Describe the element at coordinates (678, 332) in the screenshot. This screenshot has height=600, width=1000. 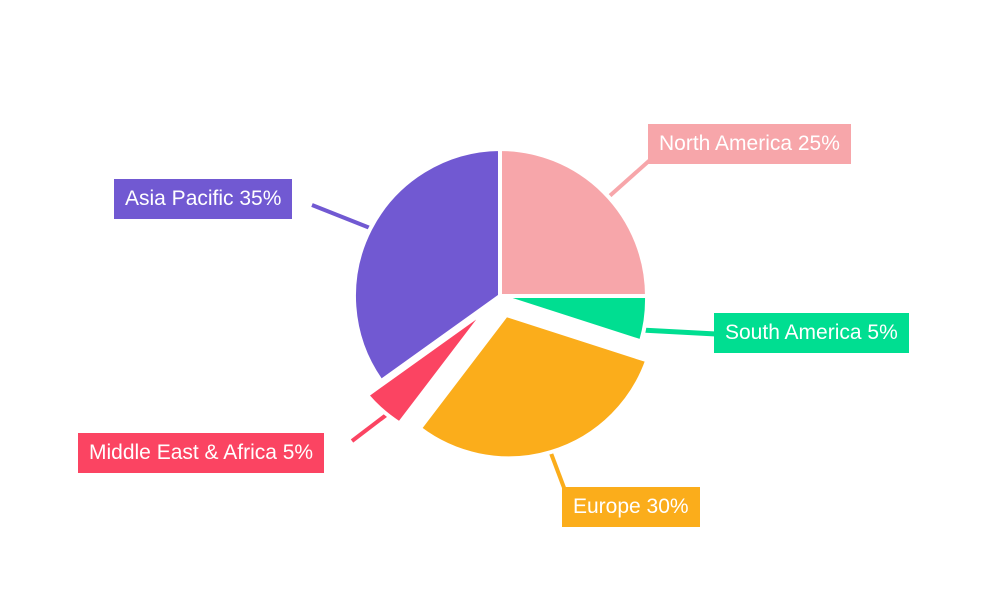
I see `leader-line-south-america` at that location.